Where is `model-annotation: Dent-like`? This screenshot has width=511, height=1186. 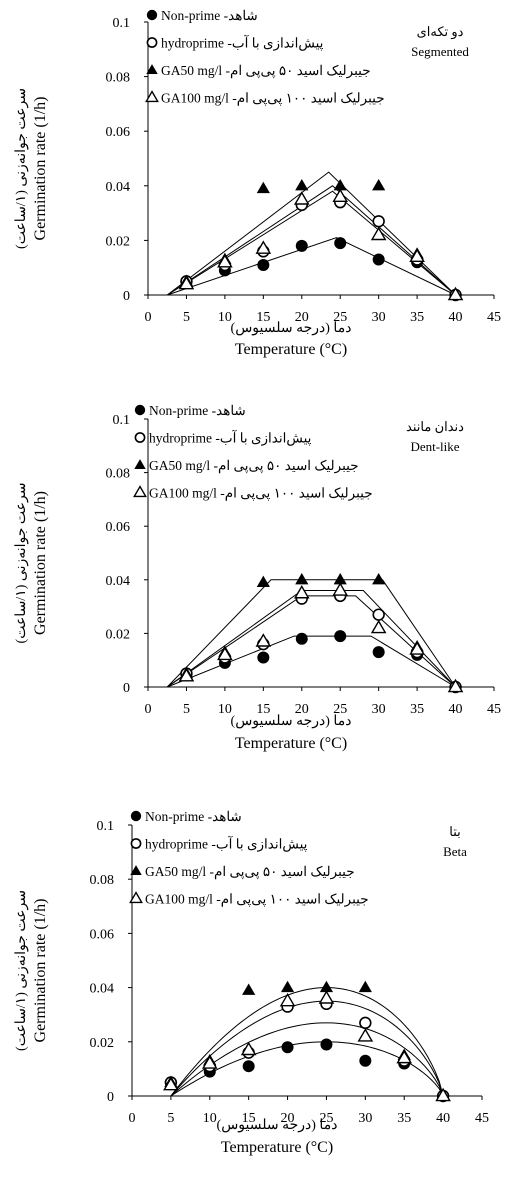 model-annotation: Dent-like is located at coordinates (434, 446).